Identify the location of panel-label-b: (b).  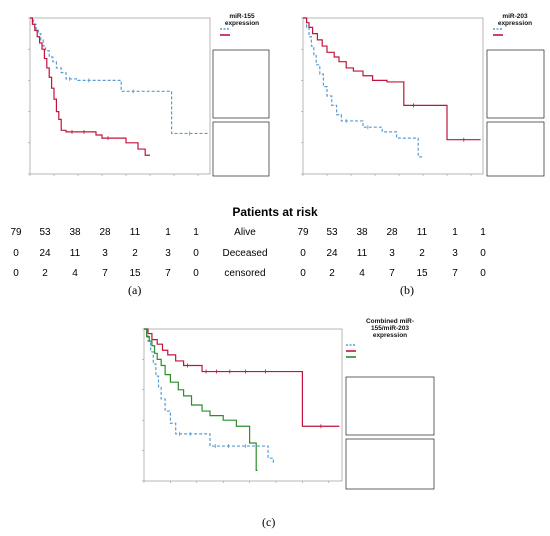
(407, 290).